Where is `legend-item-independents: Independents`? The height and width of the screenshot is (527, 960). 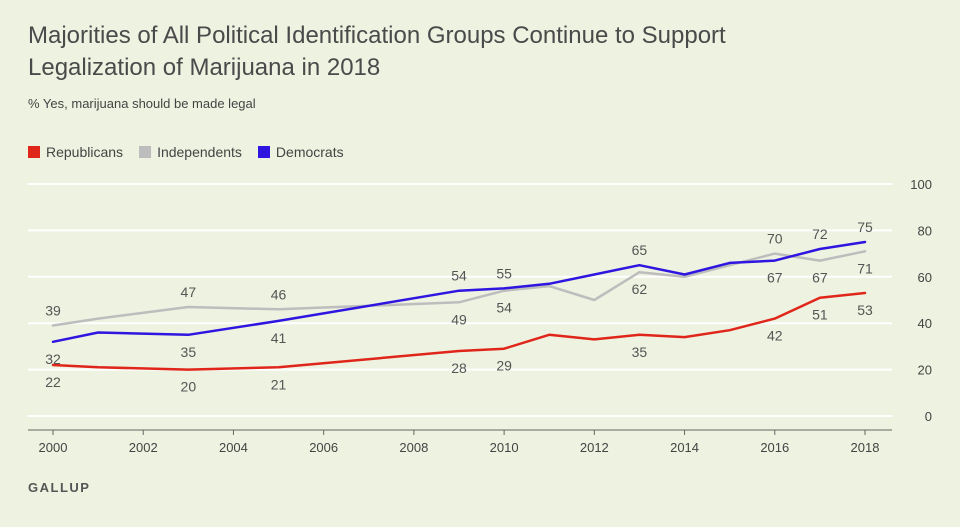
legend-item-independents: Independents is located at coordinates (190, 152).